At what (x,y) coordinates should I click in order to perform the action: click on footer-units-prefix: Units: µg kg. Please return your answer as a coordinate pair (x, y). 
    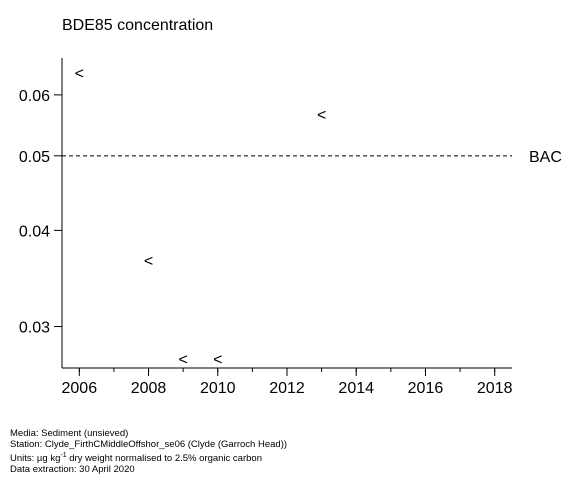
    Looking at the image, I should click on (35, 459).